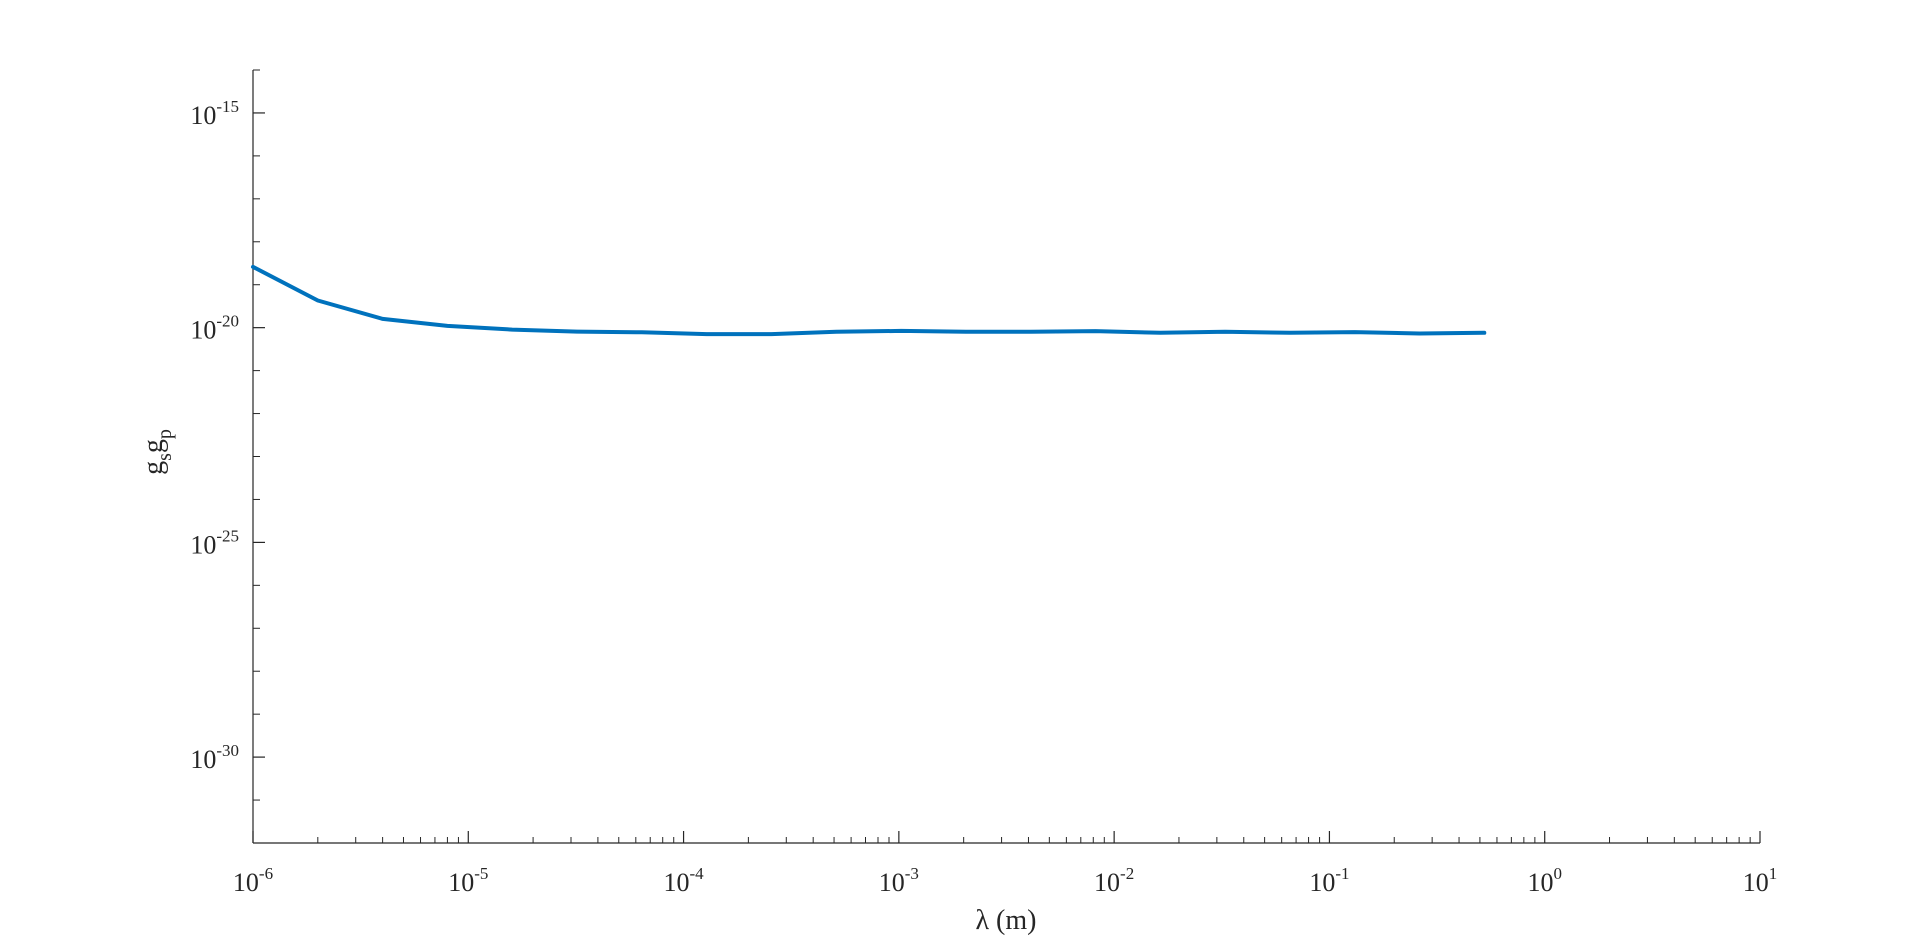 The height and width of the screenshot is (937, 1920). I want to click on y-tick-label: 10-20, so click(214, 328).